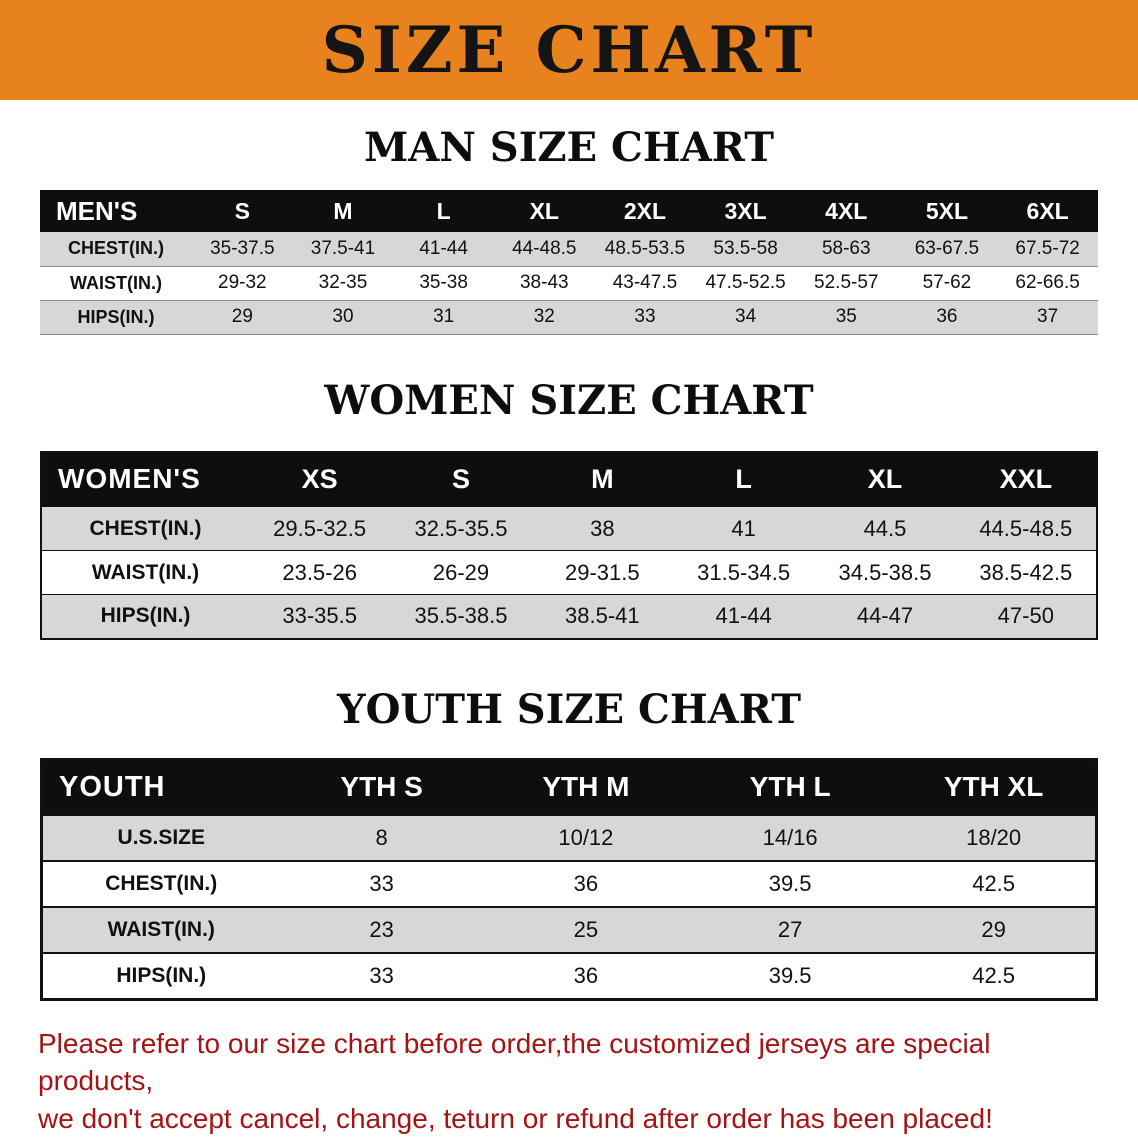  What do you see at coordinates (461, 528) in the screenshot?
I see `size-value-cell: 32.5-35.5` at bounding box center [461, 528].